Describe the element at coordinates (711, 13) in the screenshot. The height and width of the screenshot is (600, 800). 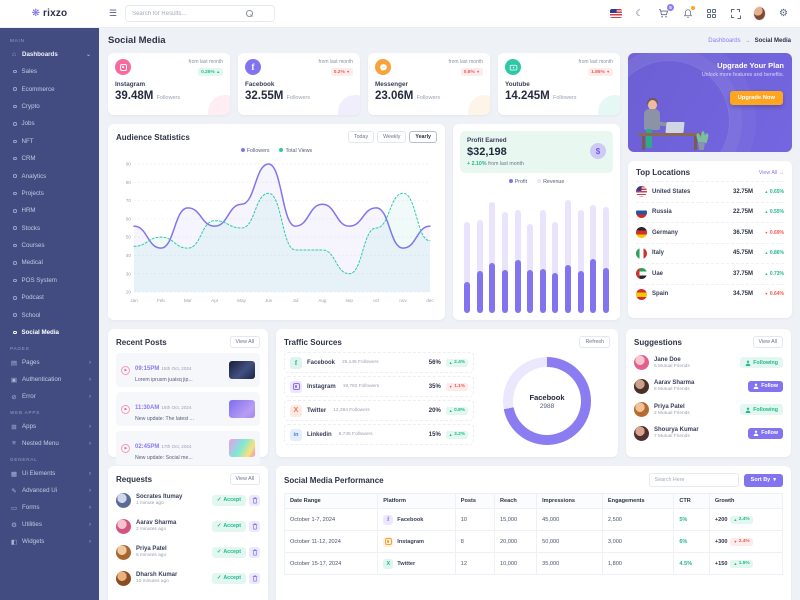
I see `apps-grid-button` at that location.